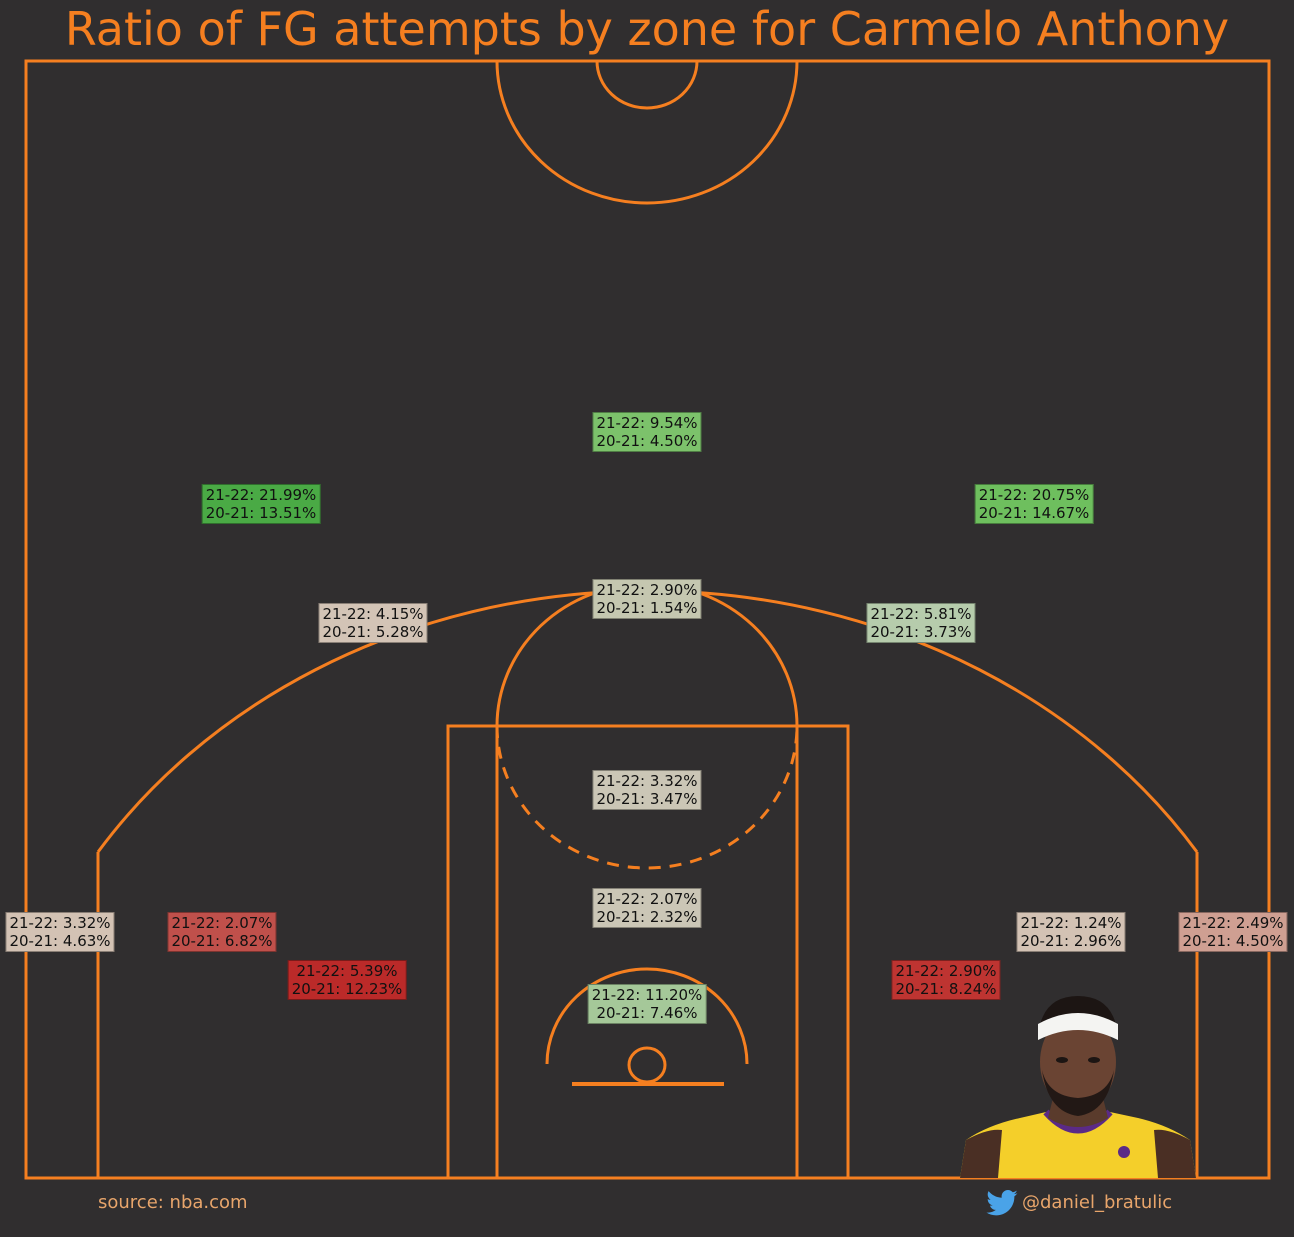  I want to click on zone-label-left-corner-3: 21-22: 3.32% 20-21: 4.63%, so click(60, 932).